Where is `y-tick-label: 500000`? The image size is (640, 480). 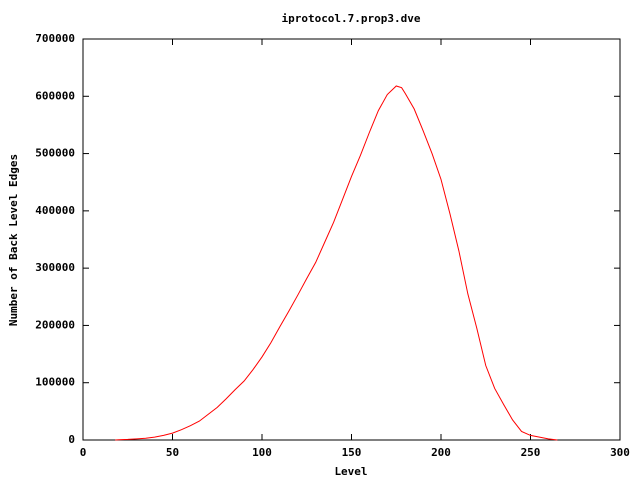 y-tick-label: 500000 is located at coordinates (55, 153).